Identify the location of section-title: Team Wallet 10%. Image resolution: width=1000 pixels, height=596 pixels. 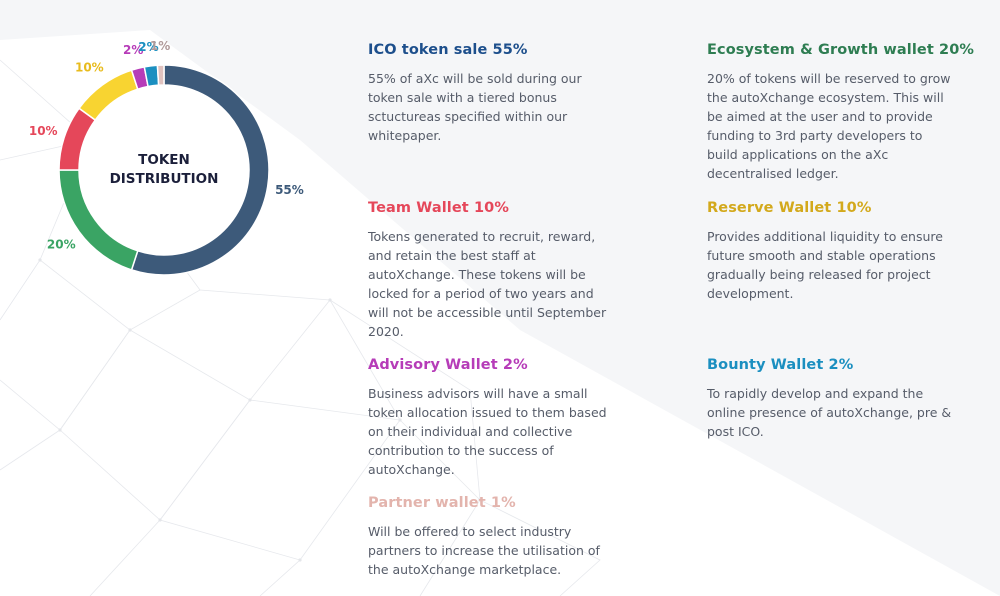
(438, 208).